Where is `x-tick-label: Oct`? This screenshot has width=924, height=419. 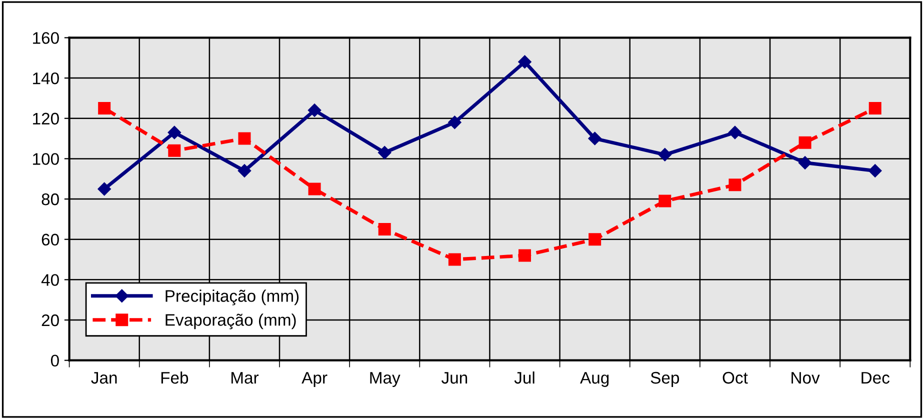 x-tick-label: Oct is located at coordinates (735, 378).